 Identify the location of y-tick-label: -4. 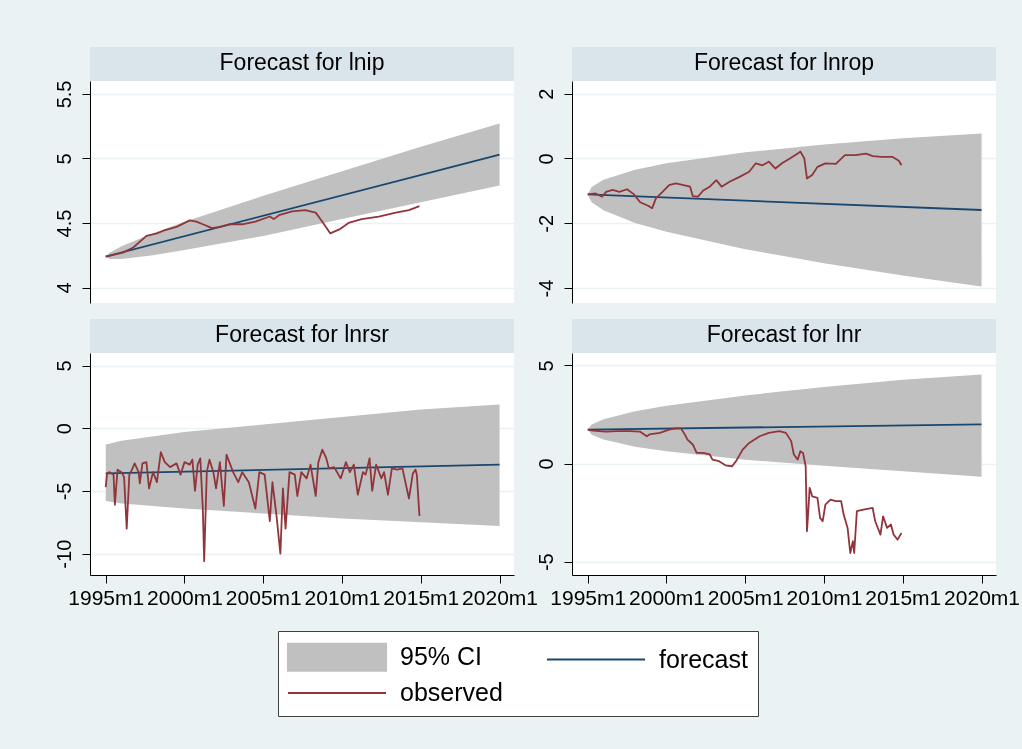
(545, 288).